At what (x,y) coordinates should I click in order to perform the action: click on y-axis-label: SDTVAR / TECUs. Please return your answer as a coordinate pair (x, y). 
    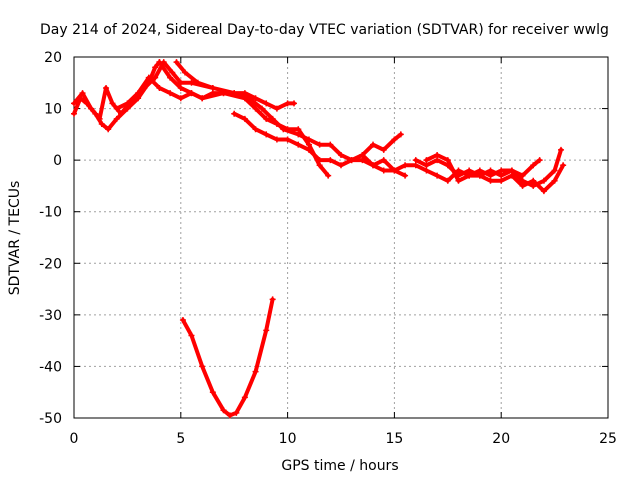
    Looking at the image, I should click on (15, 238).